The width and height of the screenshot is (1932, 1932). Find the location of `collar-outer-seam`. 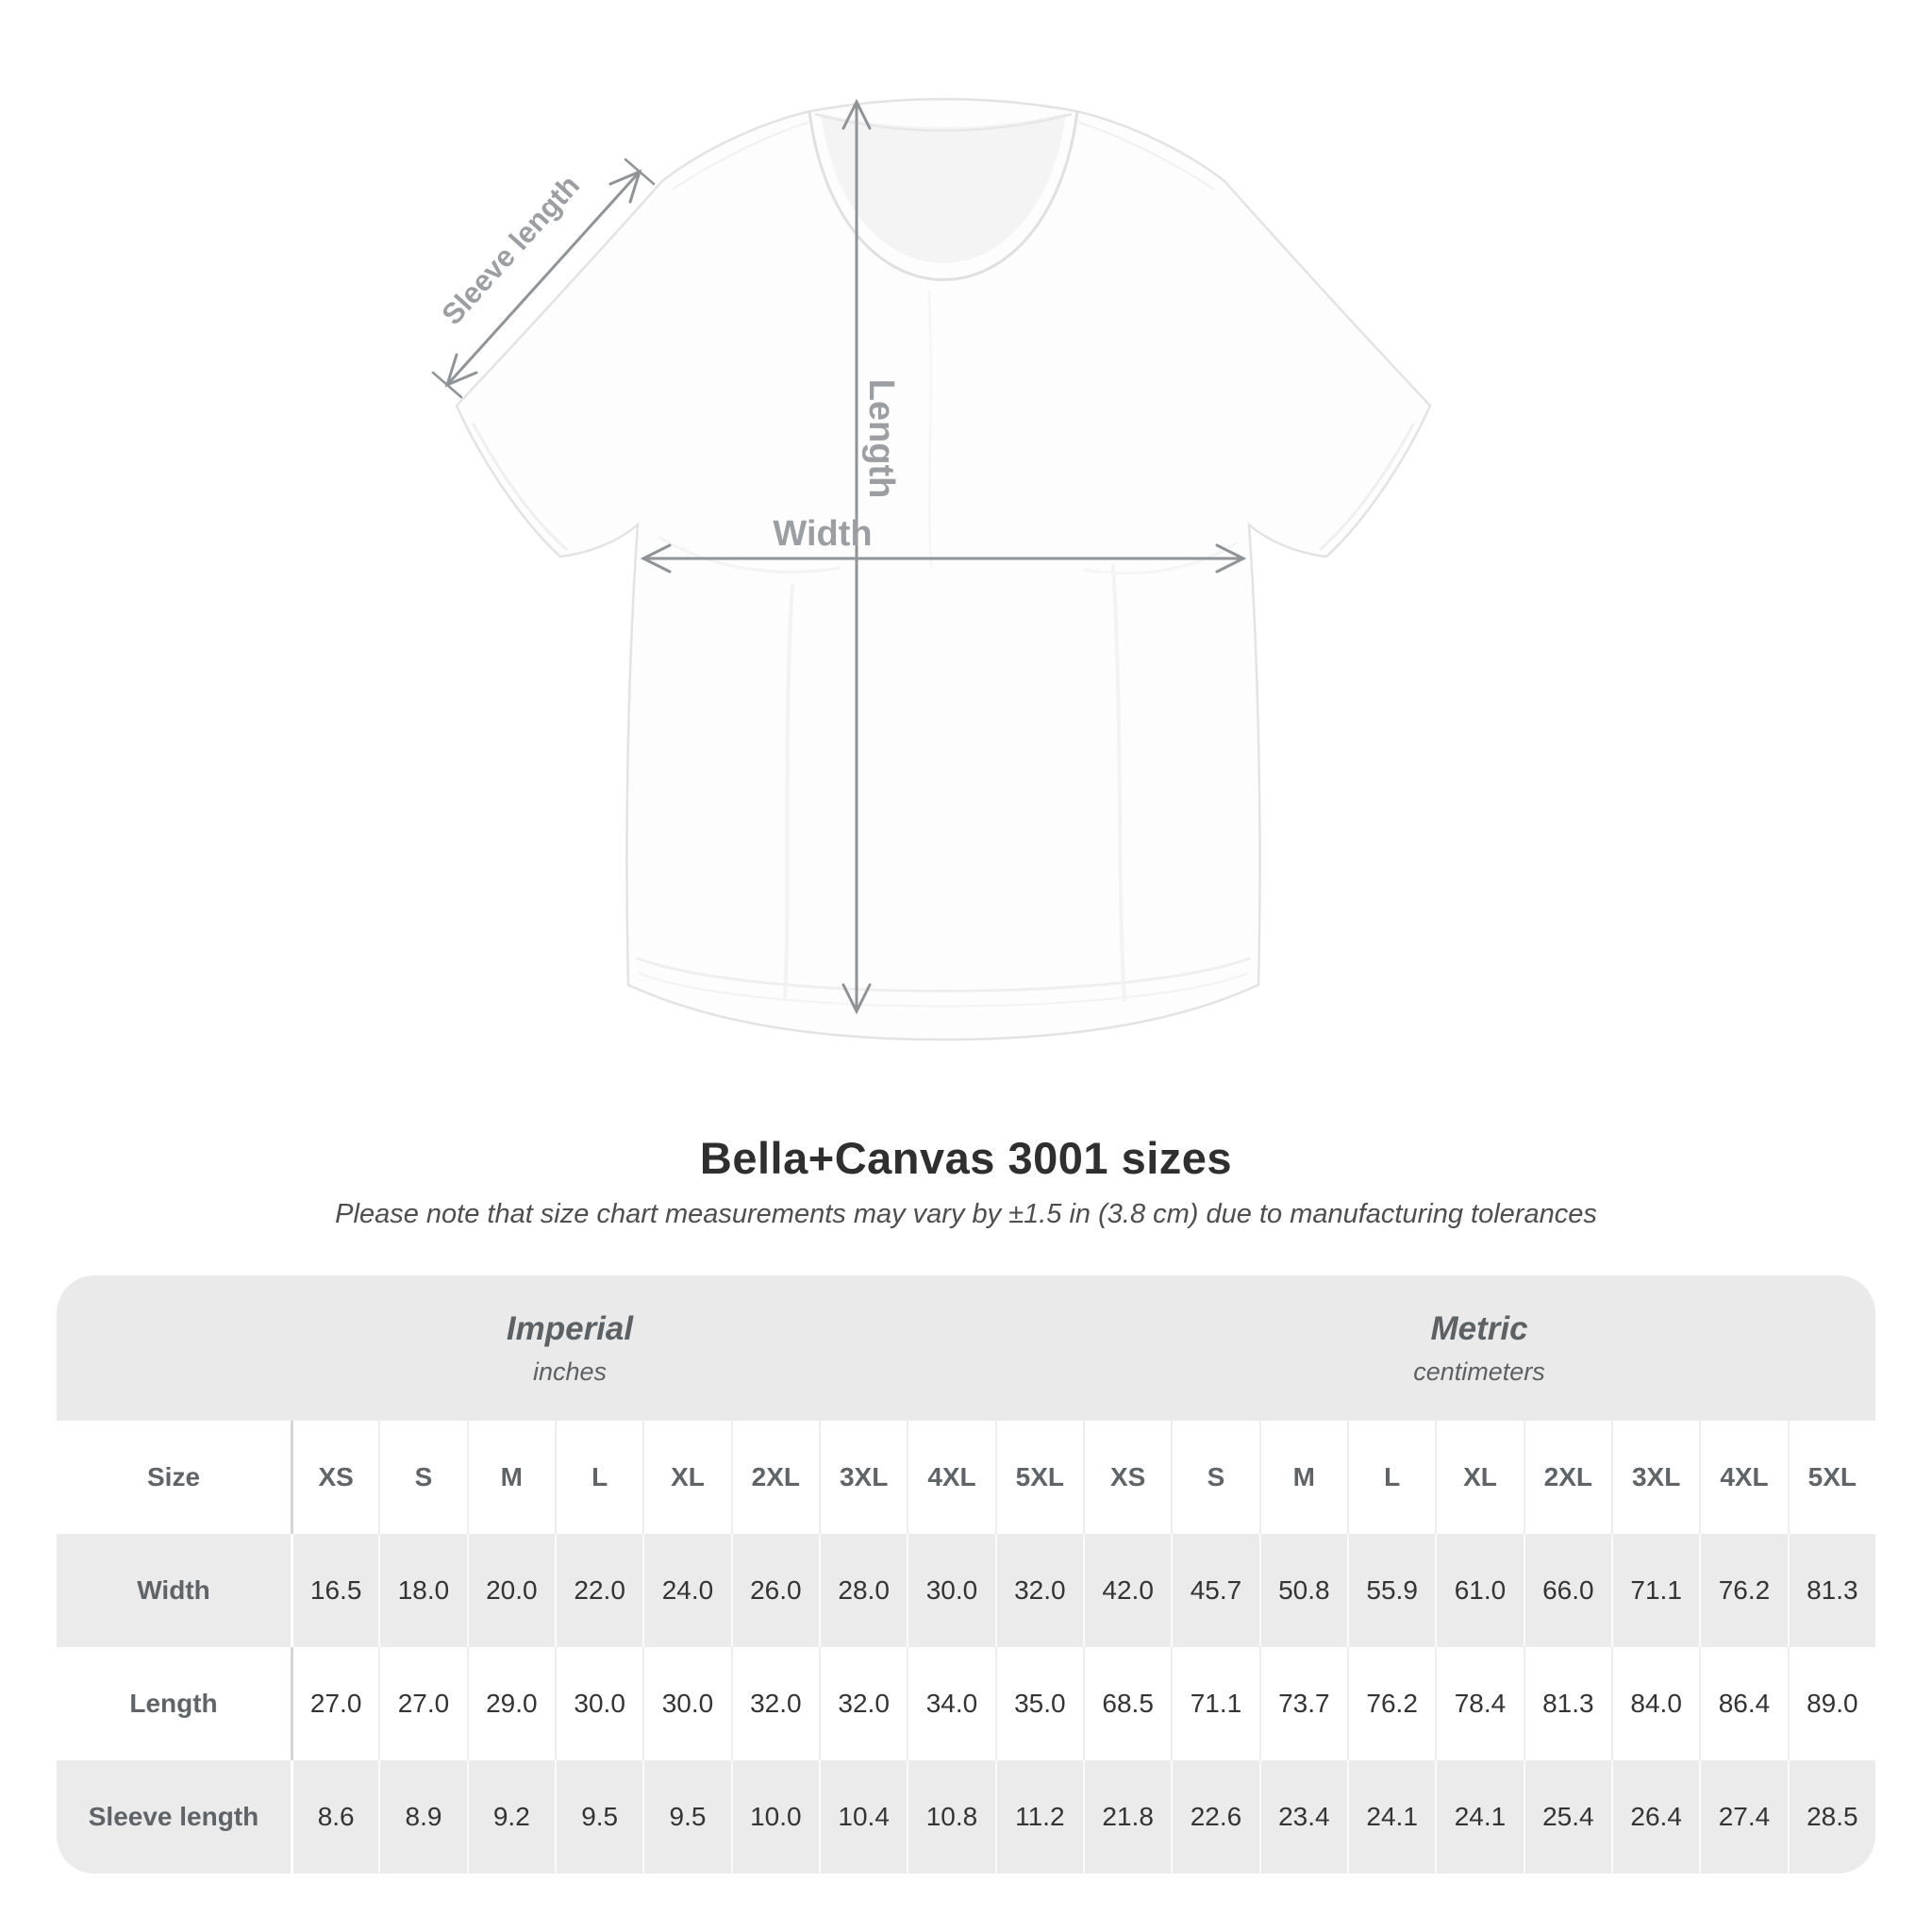

collar-outer-seam is located at coordinates (943, 195).